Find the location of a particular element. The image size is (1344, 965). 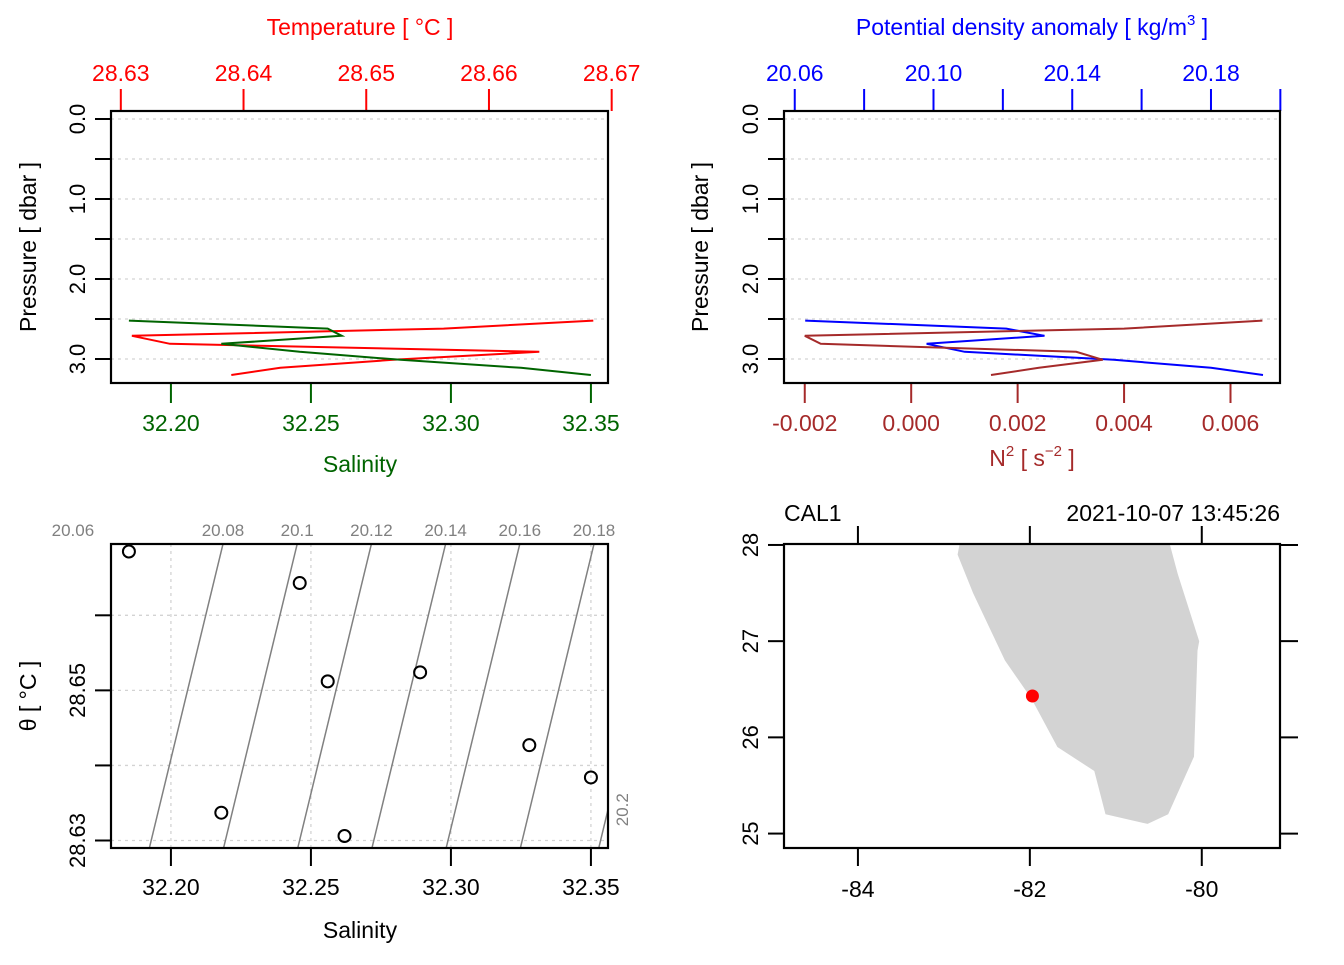

series-line-potential-density-anomaly is located at coordinates (1034, 347).